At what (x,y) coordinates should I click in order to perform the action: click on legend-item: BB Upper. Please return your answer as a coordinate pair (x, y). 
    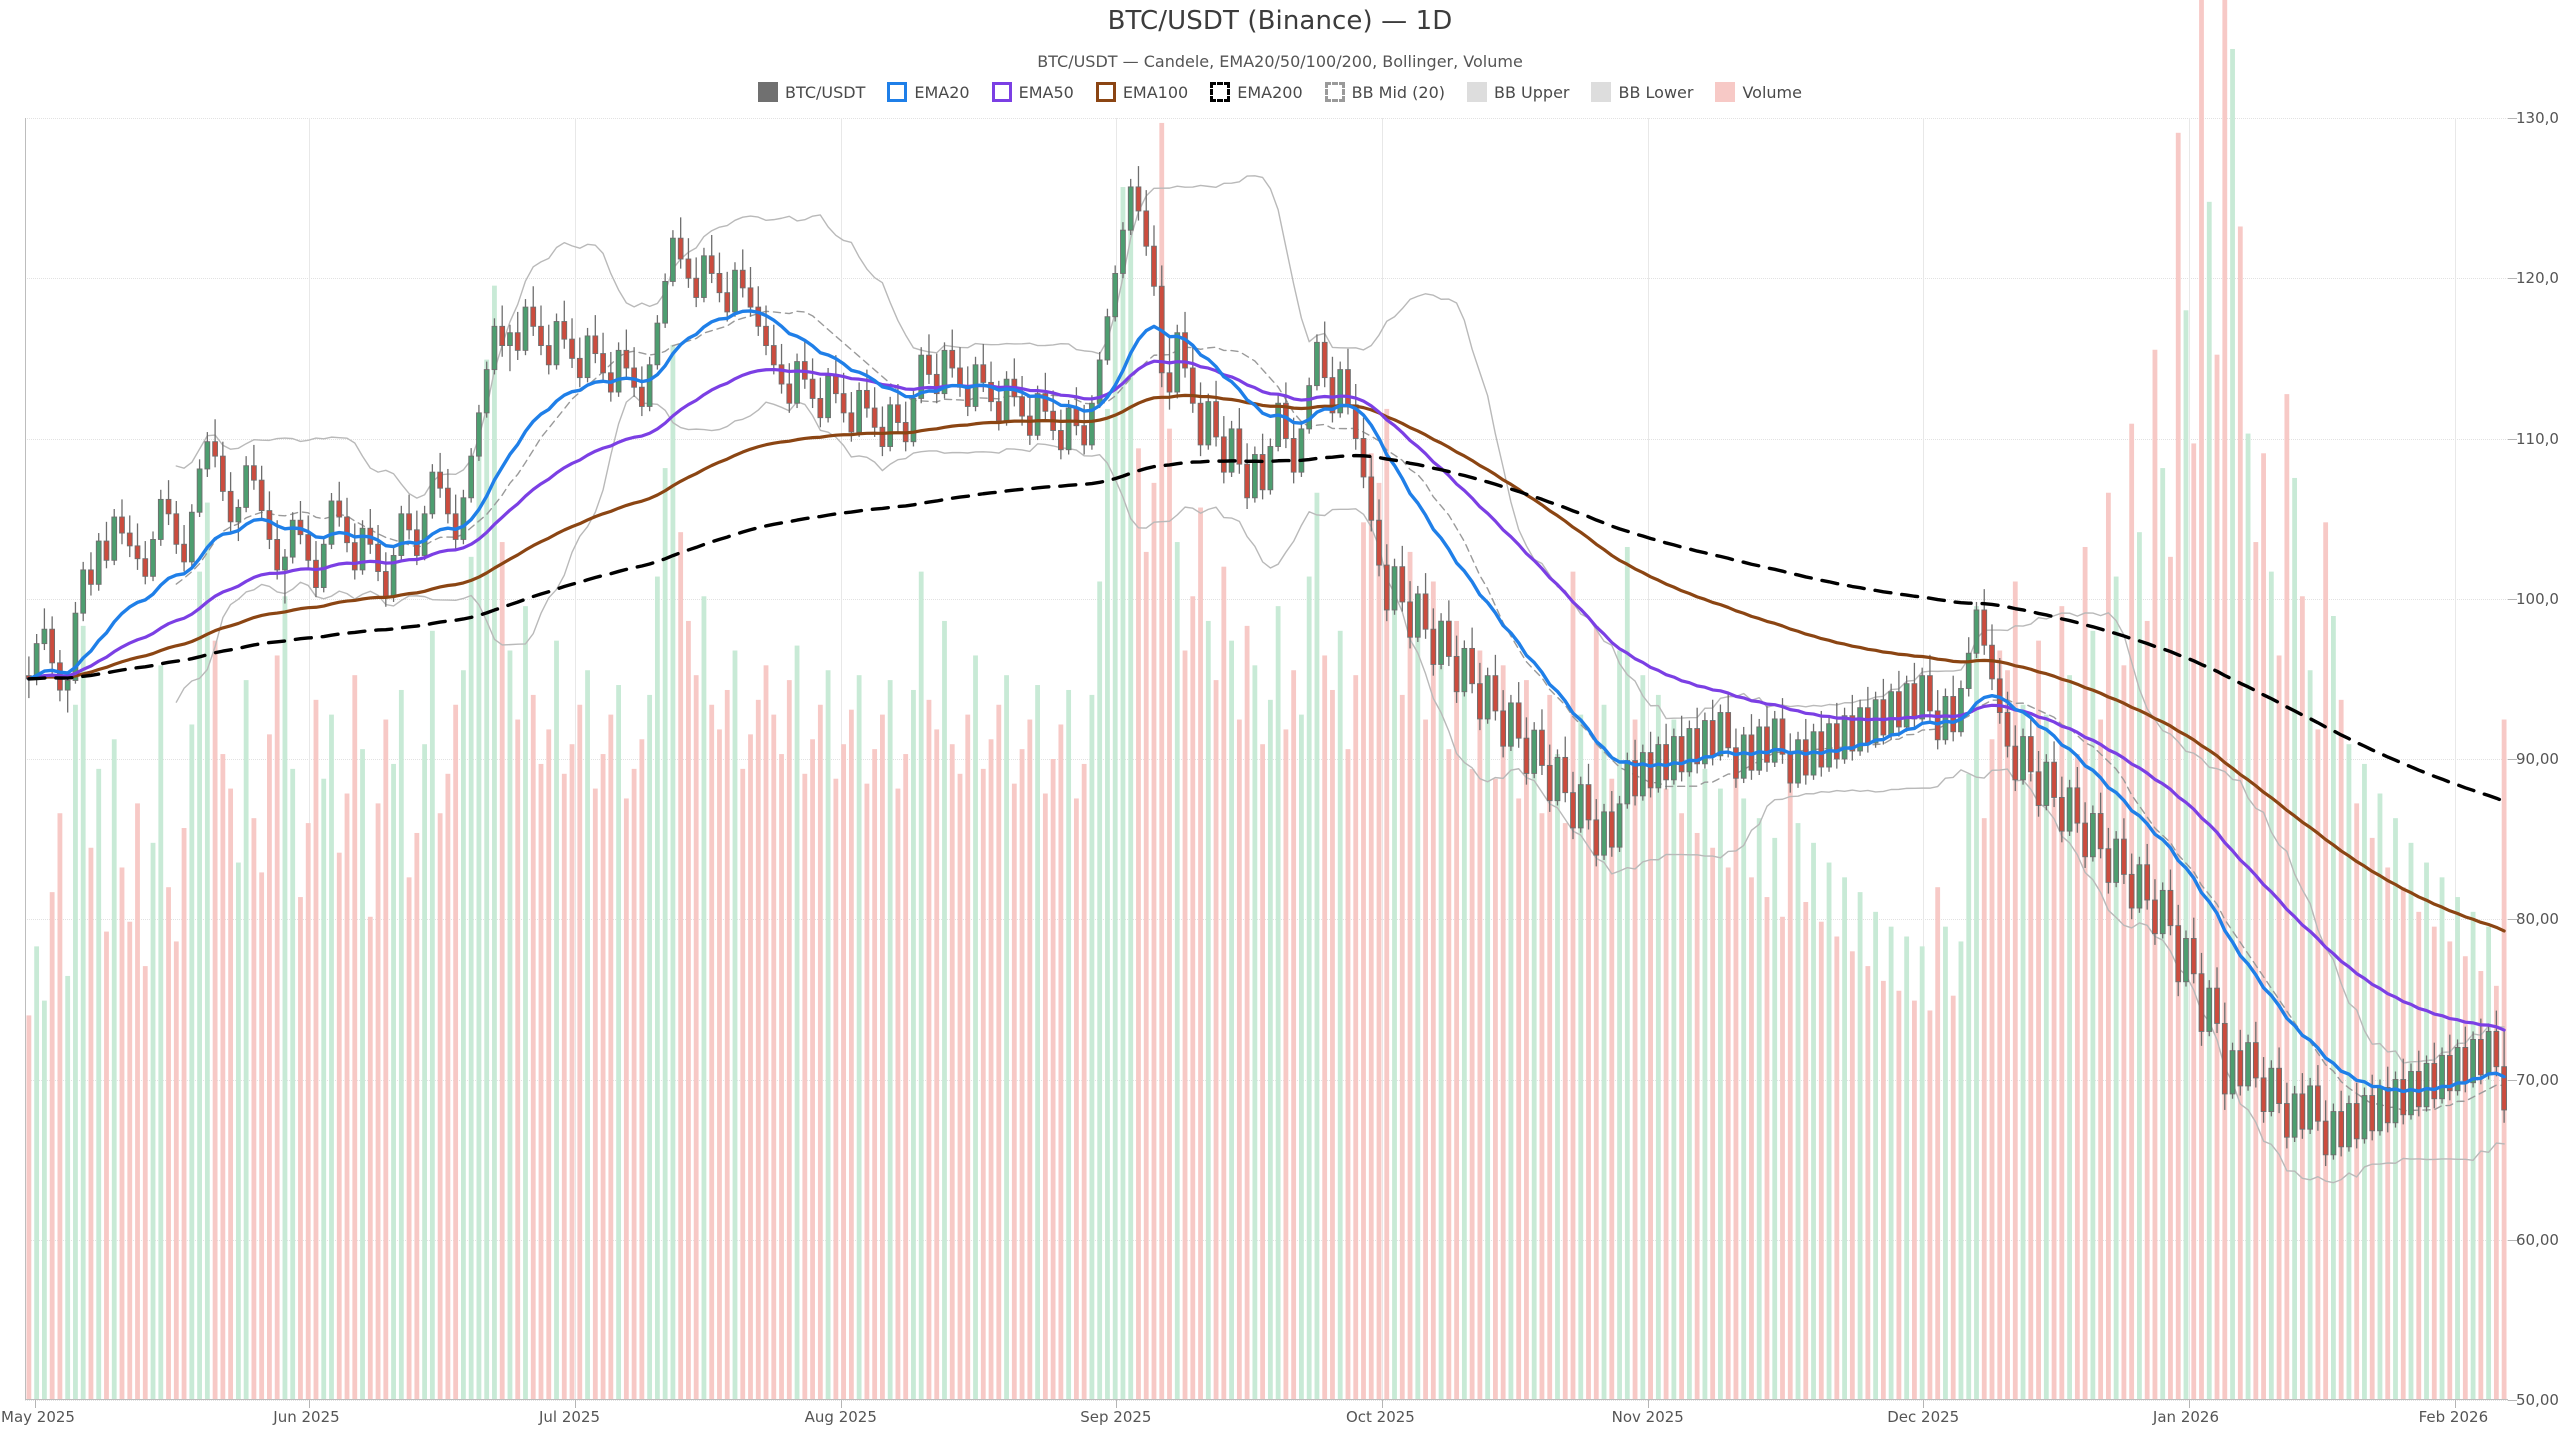
    Looking at the image, I should click on (1518, 92).